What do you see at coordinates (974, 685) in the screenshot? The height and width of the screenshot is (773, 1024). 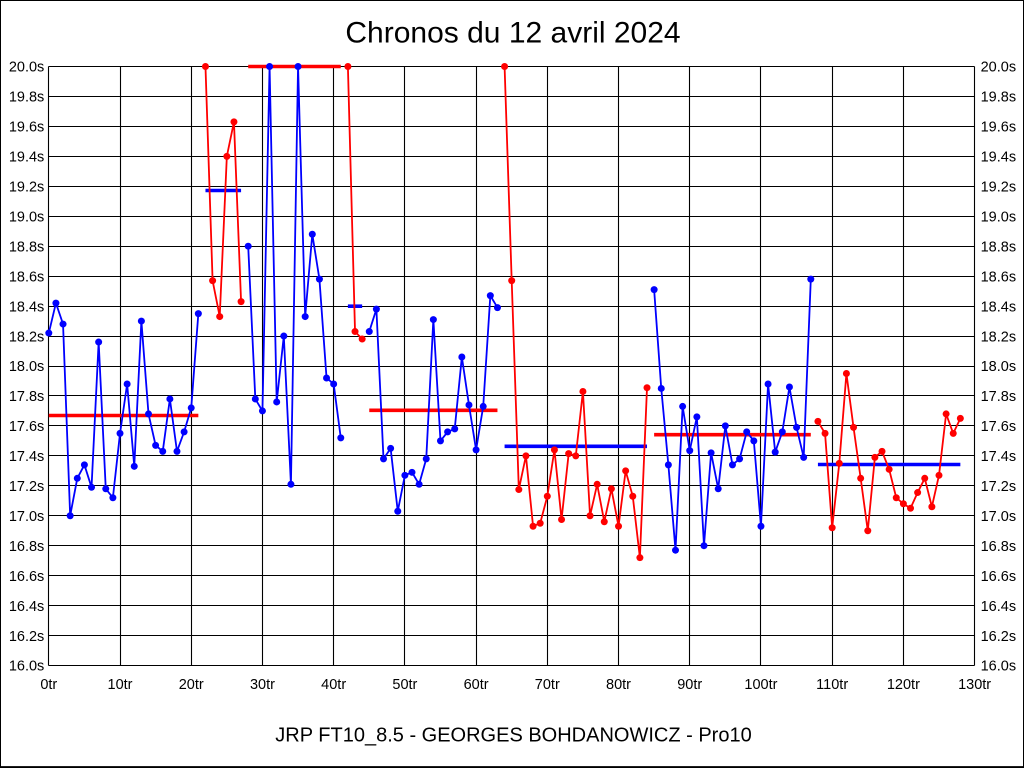 I see `svg-text: 130tr` at bounding box center [974, 685].